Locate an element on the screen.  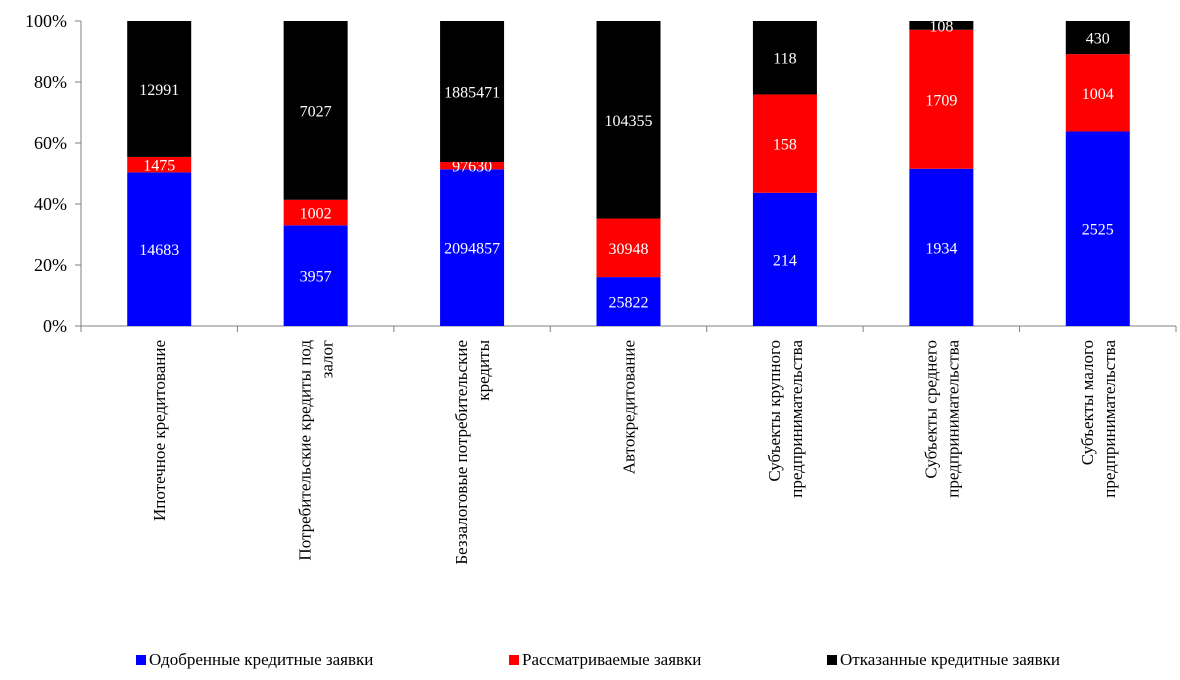
y-tick-label: 80% is located at coordinates (50, 82).